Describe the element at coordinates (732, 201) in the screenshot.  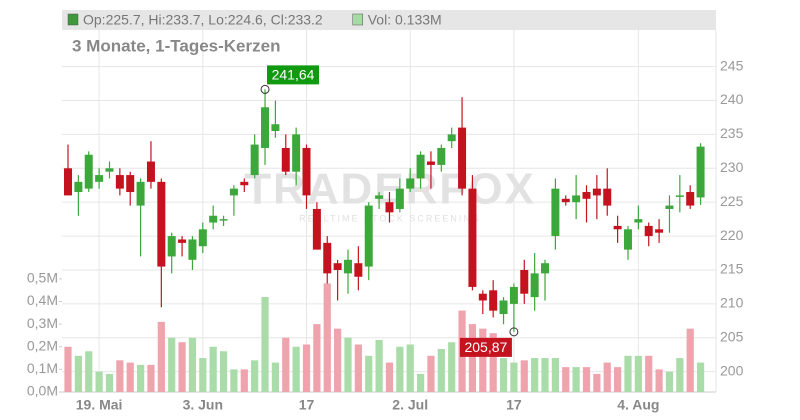
I see `y-tick-label: 225` at that location.